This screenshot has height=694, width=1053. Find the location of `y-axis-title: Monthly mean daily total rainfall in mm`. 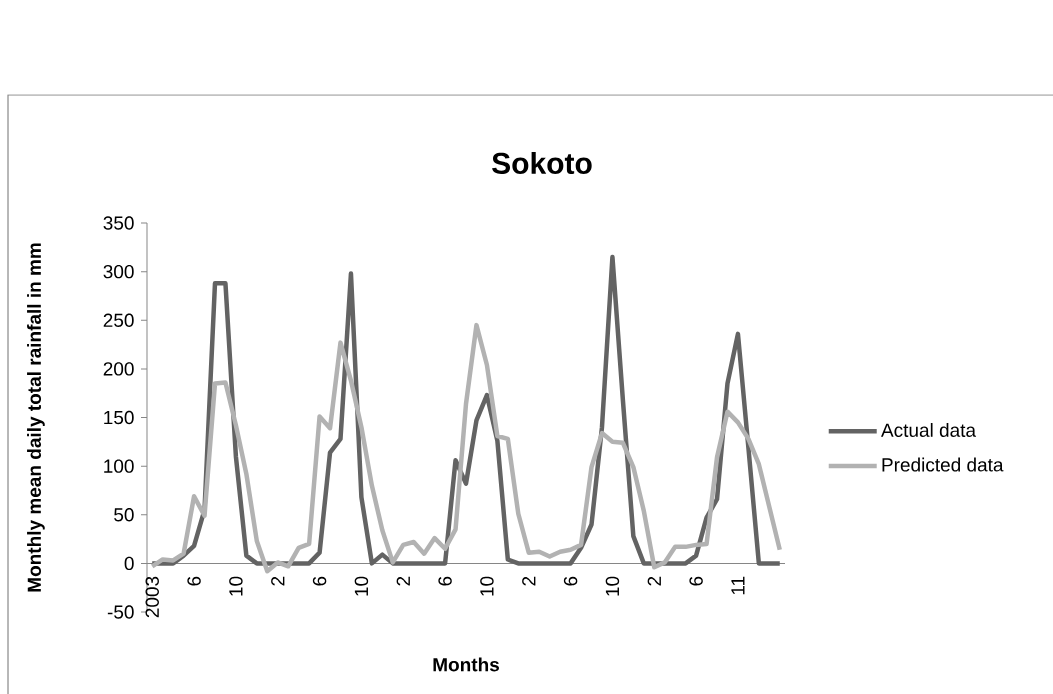

y-axis-title: Monthly mean daily total rainfall in mm is located at coordinates (36, 417).